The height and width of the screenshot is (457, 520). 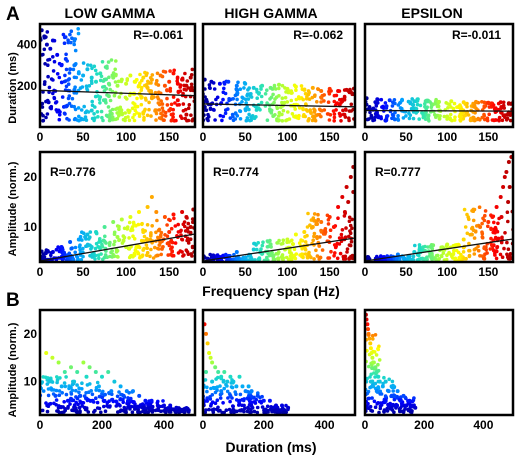 What do you see at coordinates (117, 228) in the screenshot?
I see `points-A-amplitude-lowgamma` at bounding box center [117, 228].